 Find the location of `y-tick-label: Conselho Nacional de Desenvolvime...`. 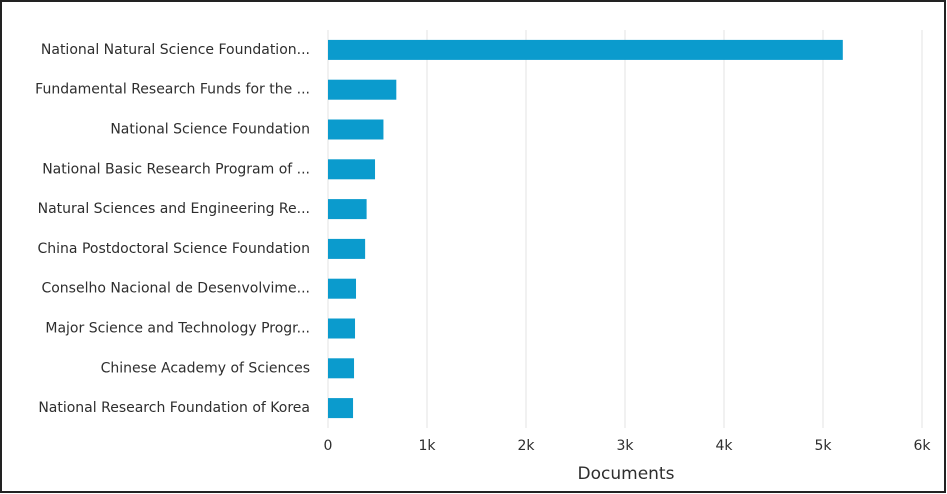

y-tick-label: Conselho Nacional de Desenvolvime... is located at coordinates (175, 289).